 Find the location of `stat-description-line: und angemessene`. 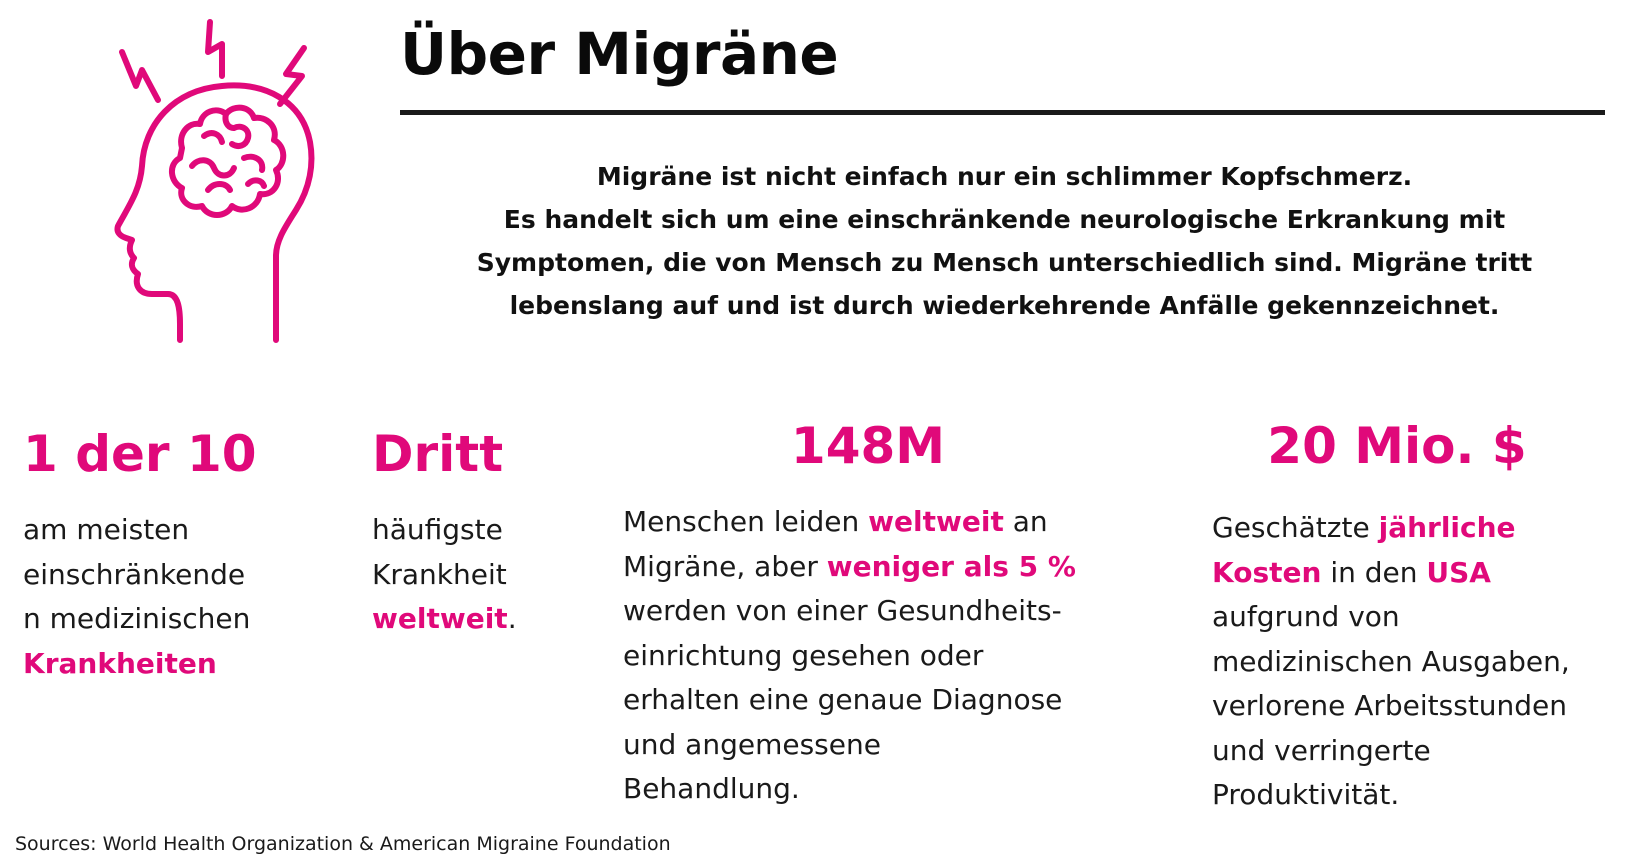

stat-description-line: und angemessene is located at coordinates (883, 745).